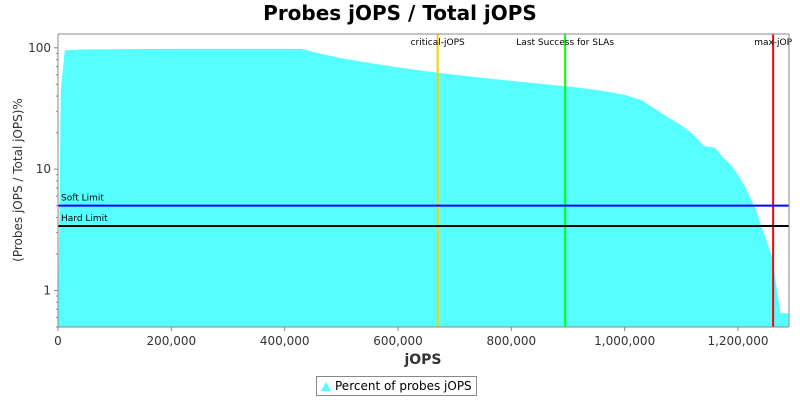 Image resolution: width=800 pixels, height=400 pixels. Describe the element at coordinates (84, 219) in the screenshot. I see `ref-line-label-4: Hard Limit` at that location.